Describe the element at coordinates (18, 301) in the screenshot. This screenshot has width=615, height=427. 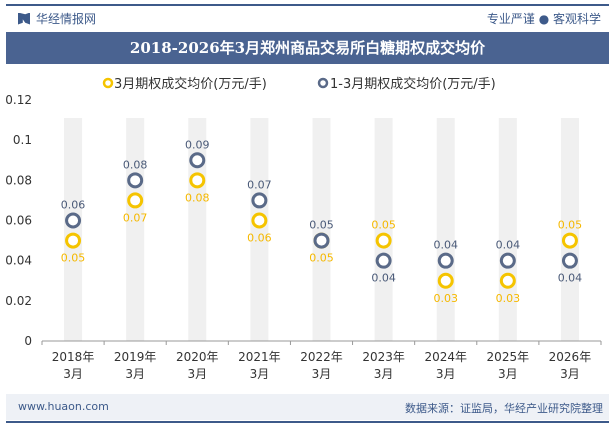
I see `y-tick-label: 0.02` at that location.